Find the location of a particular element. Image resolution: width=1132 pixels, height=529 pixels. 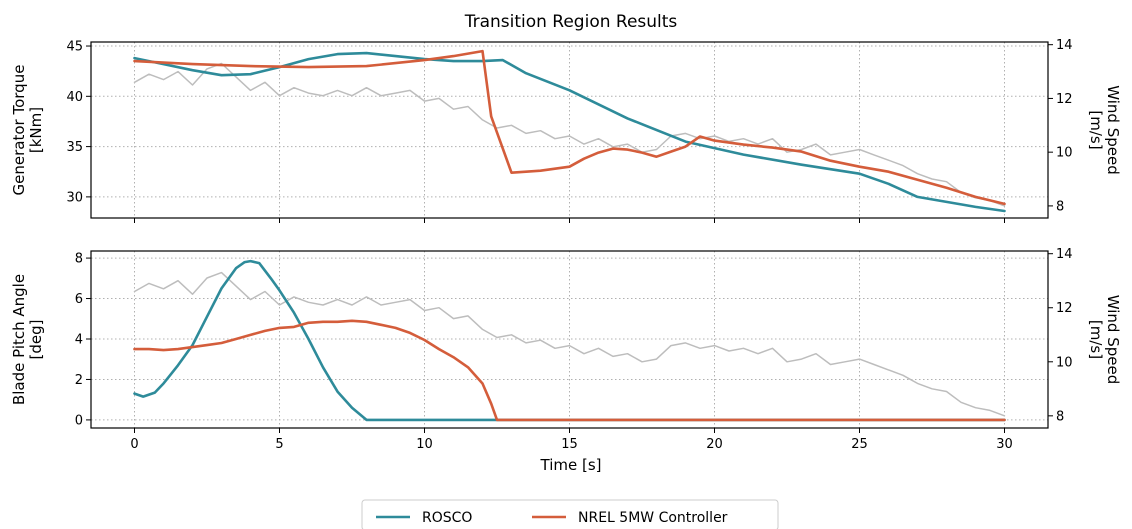

x-tick-label: 30 is located at coordinates (1004, 444).